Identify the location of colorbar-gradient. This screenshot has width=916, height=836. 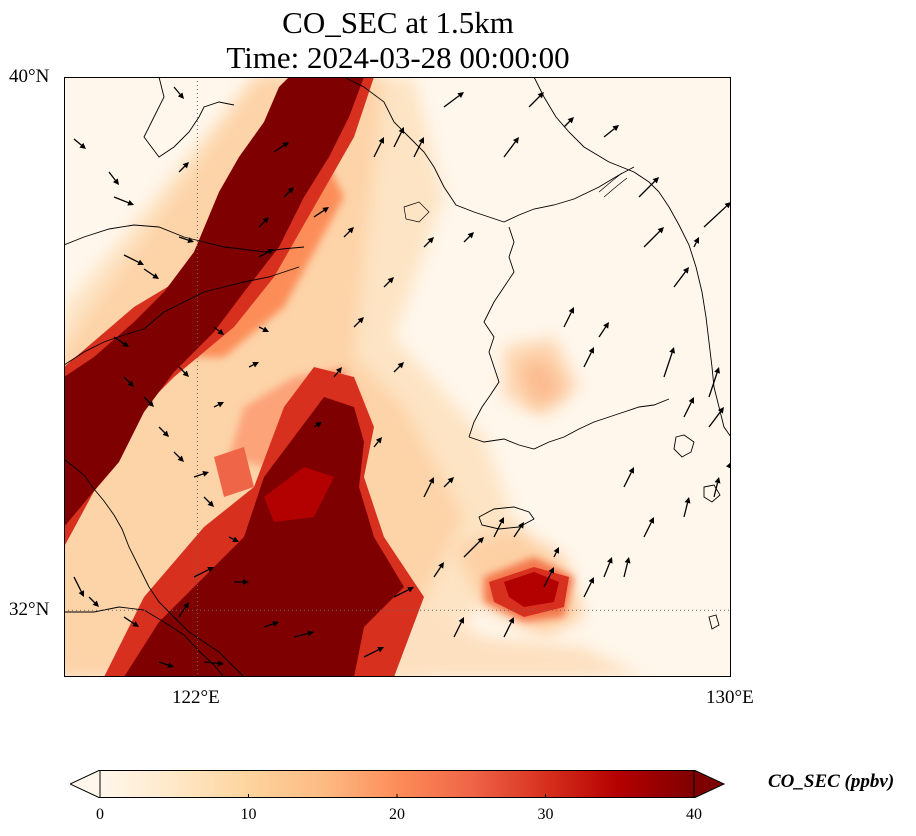
(397, 784).